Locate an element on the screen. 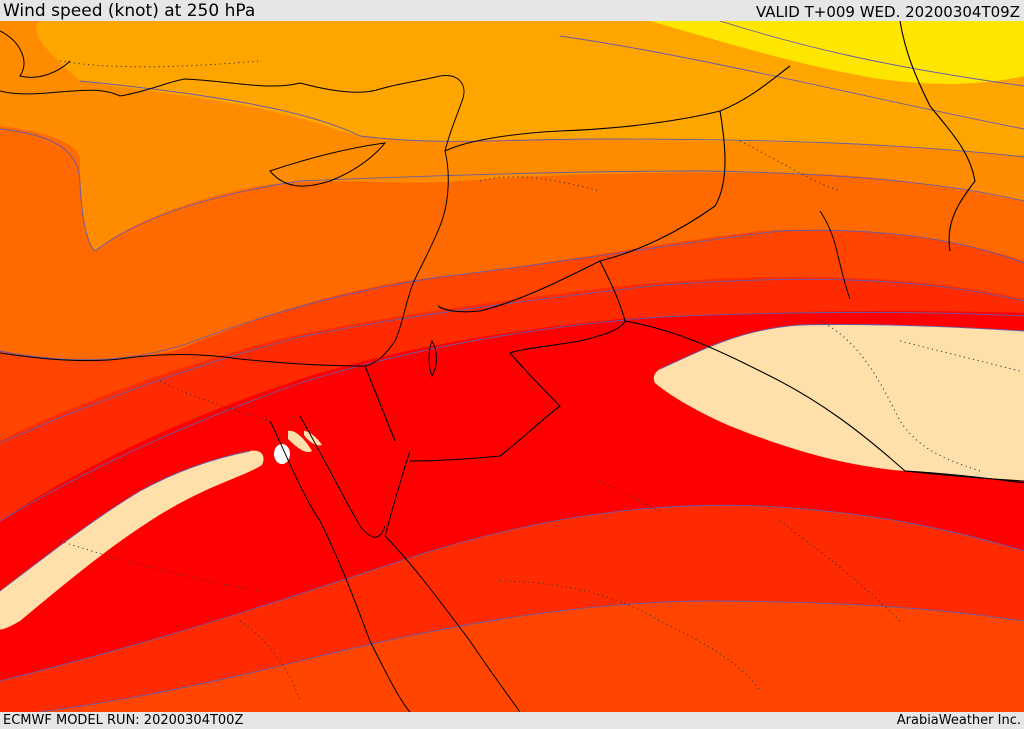  model-run: ECMWF MODEL RUN: 20200304T00Z is located at coordinates (123, 720).